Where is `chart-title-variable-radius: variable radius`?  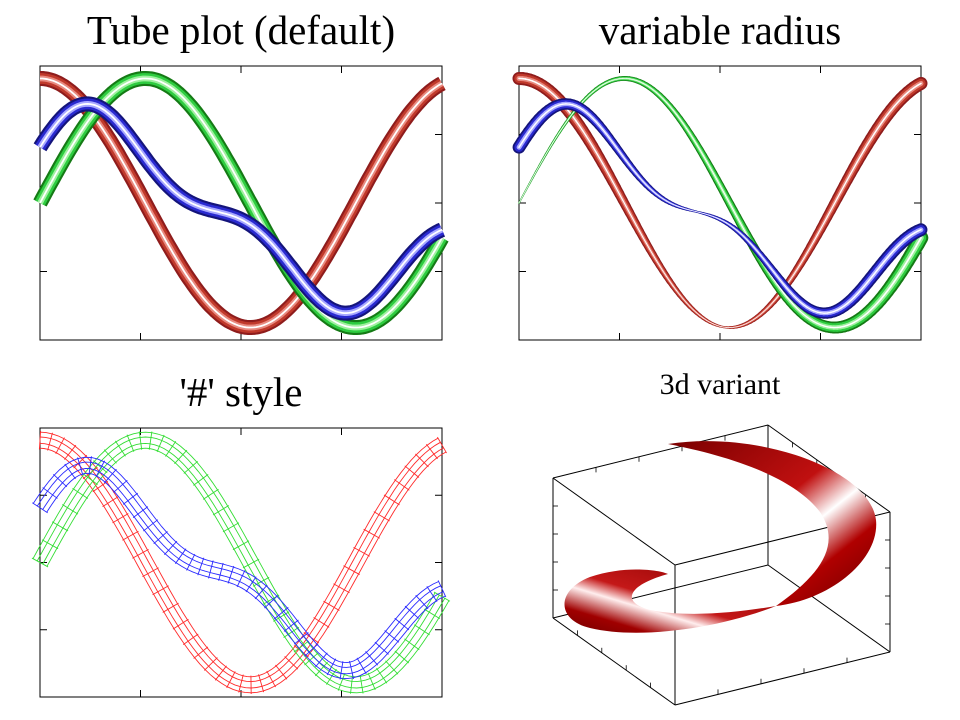
chart-title-variable-radius: variable radius is located at coordinates (720, 30).